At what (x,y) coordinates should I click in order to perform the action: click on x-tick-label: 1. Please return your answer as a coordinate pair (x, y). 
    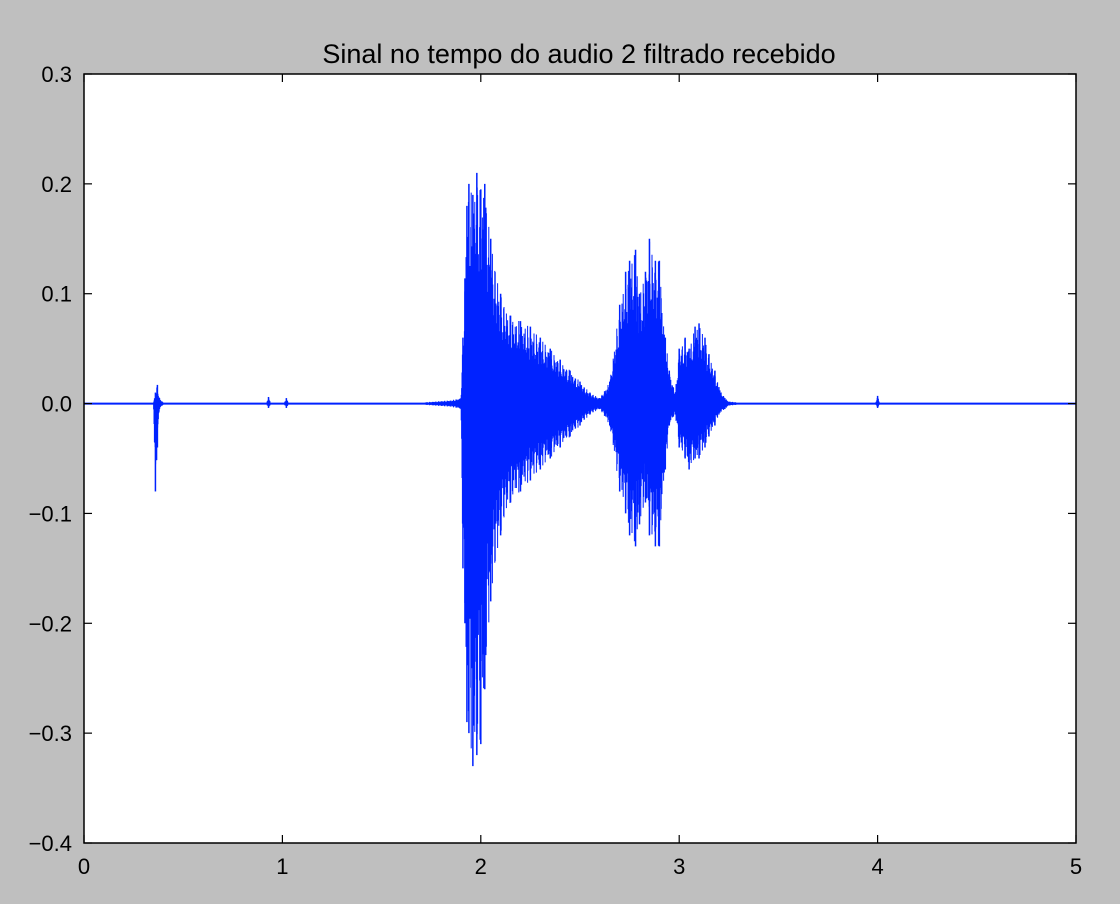
    Looking at the image, I should click on (282, 866).